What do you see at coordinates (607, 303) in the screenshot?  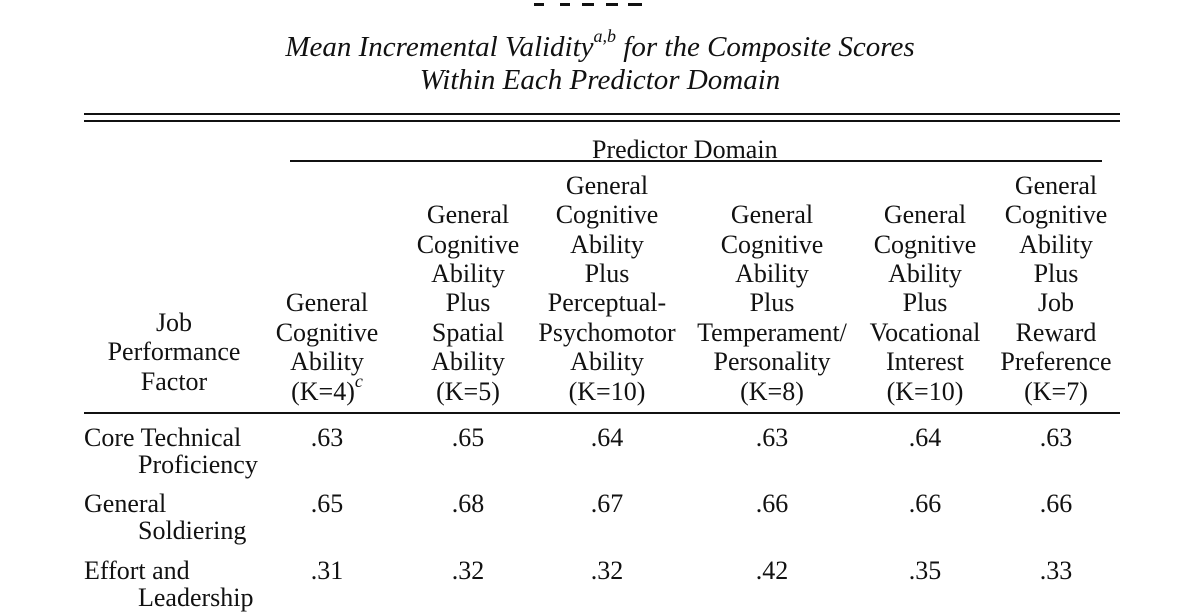 I see `column-header-line: Perceptual-` at bounding box center [607, 303].